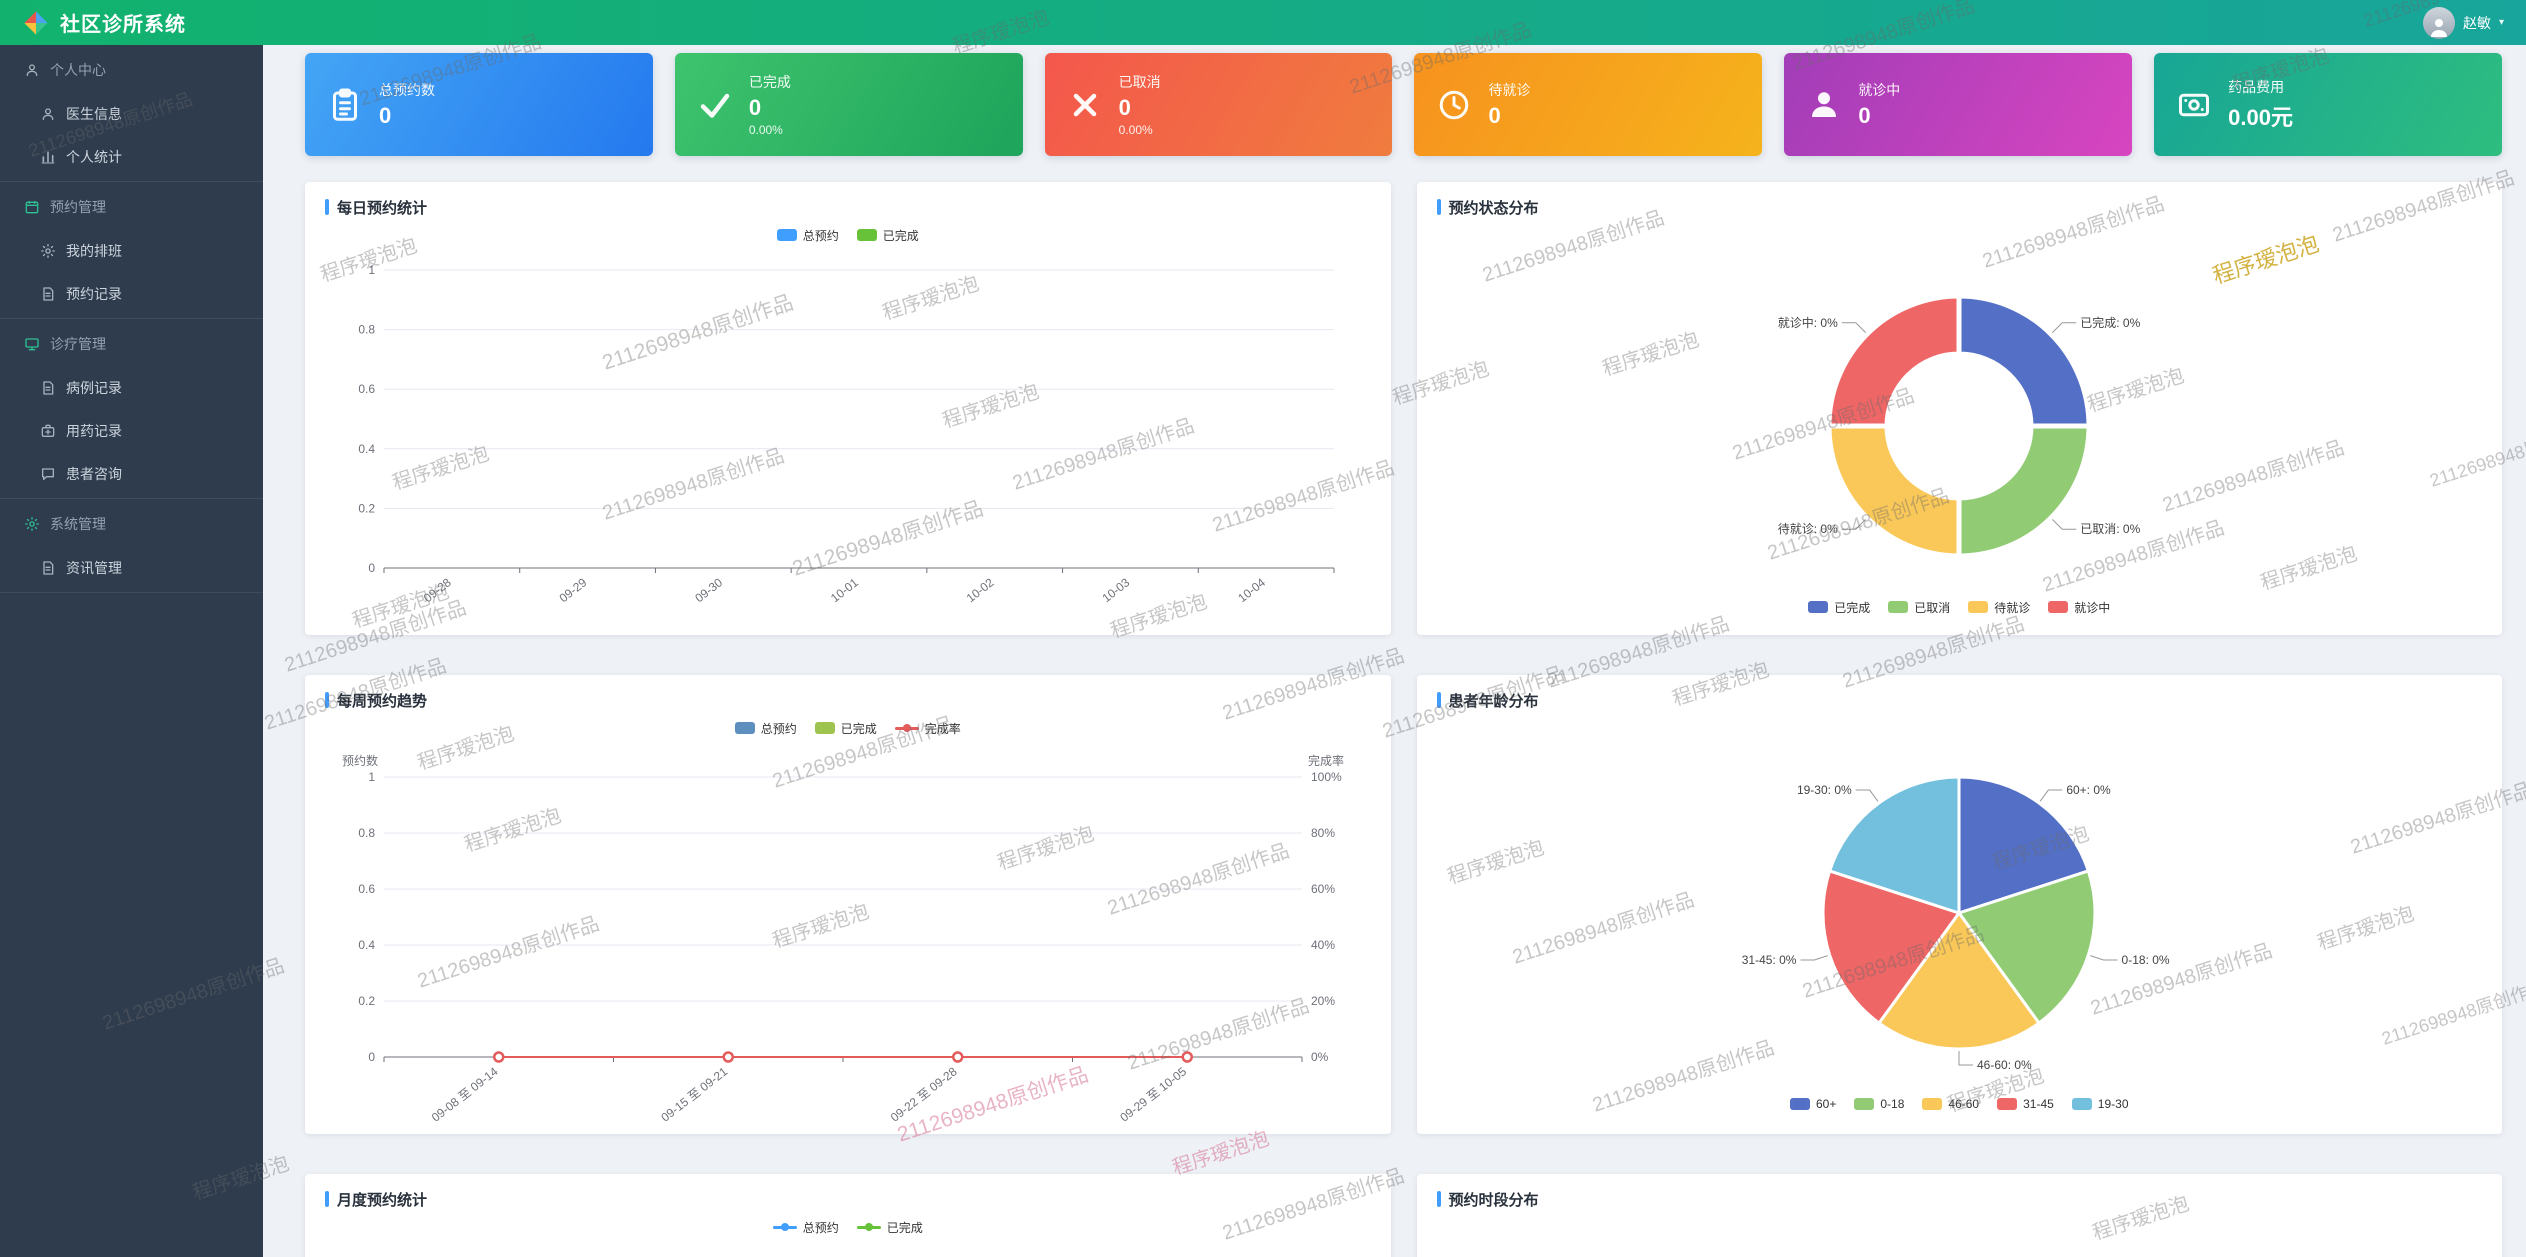 Image resolution: width=2526 pixels, height=1257 pixels. I want to click on panel-title: 每周预约趋势, so click(382, 701).